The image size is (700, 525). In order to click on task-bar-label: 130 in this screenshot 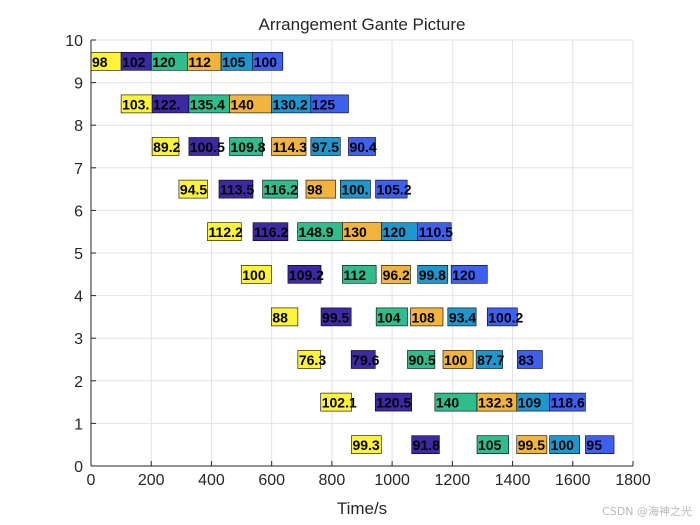, I will do `click(355, 232)`.